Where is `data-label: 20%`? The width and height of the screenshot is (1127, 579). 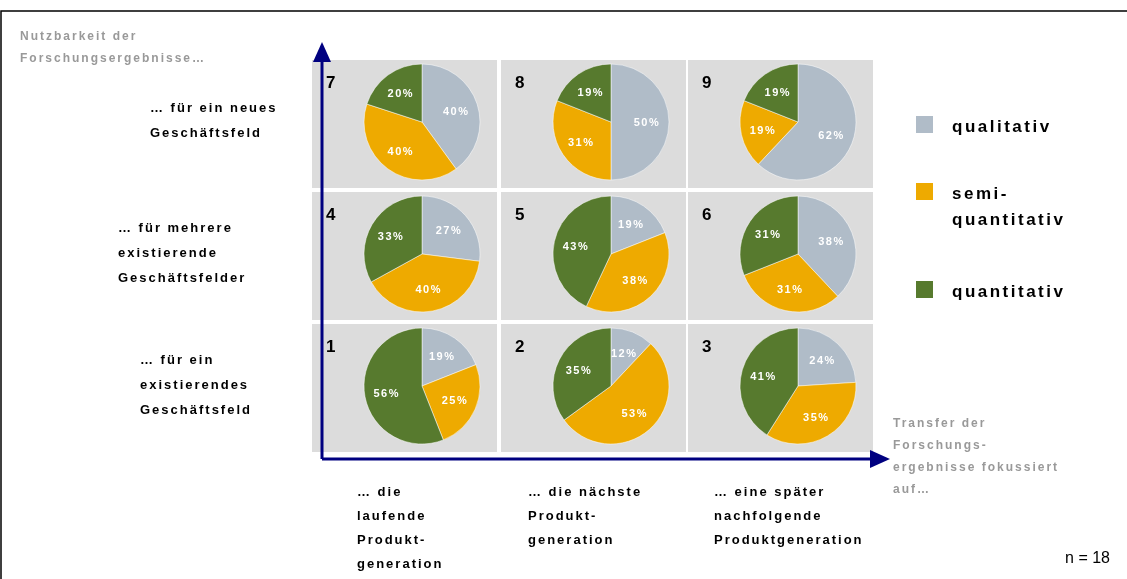
data-label: 20% is located at coordinates (401, 92).